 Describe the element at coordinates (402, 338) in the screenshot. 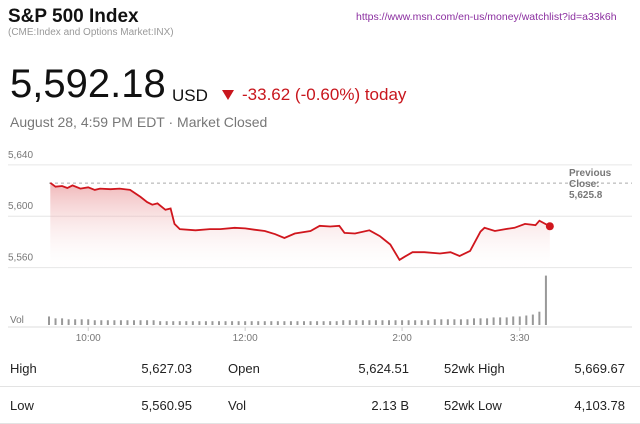

I see `x-tick-label: 2:00` at that location.